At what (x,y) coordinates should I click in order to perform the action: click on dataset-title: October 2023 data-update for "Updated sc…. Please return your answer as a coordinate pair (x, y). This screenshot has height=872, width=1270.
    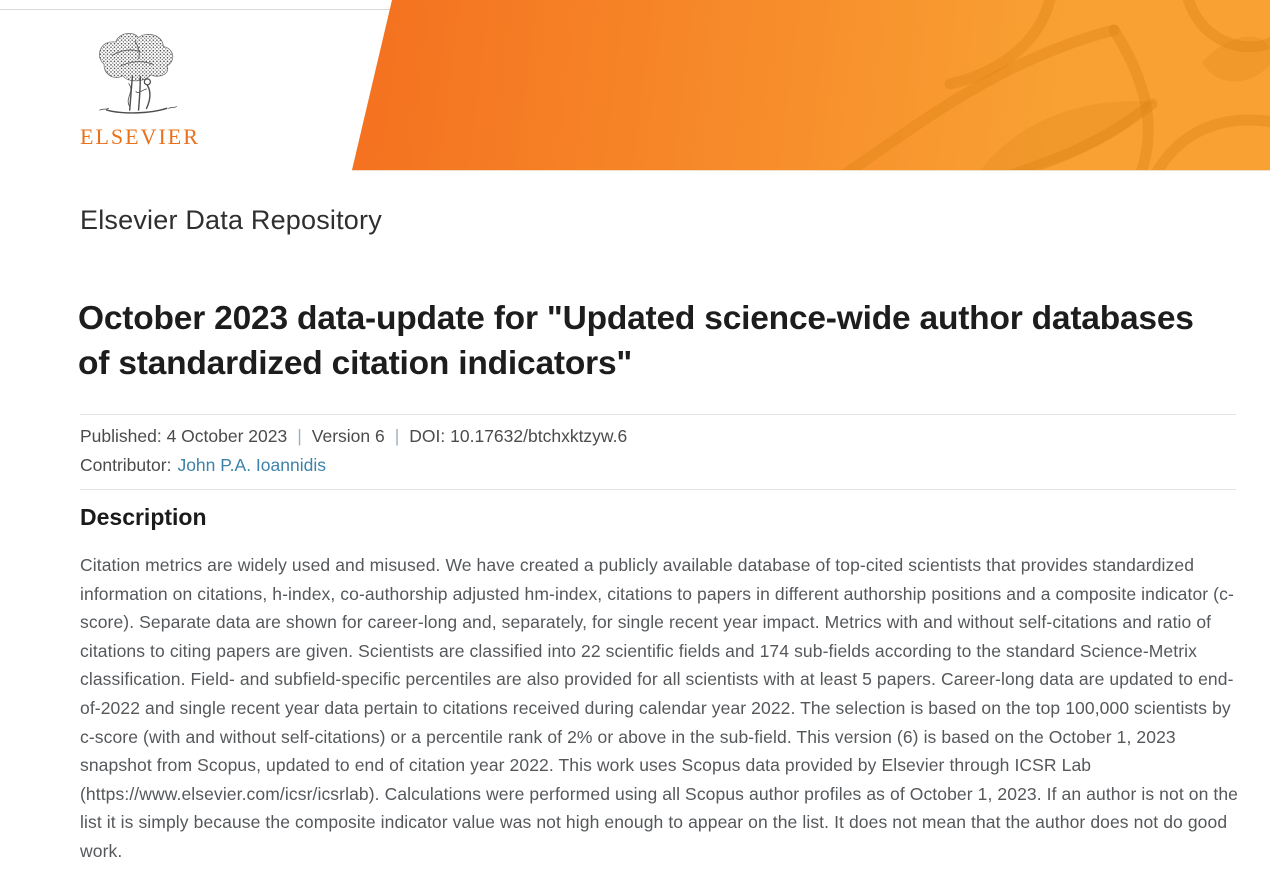
    Looking at the image, I should click on (636, 341).